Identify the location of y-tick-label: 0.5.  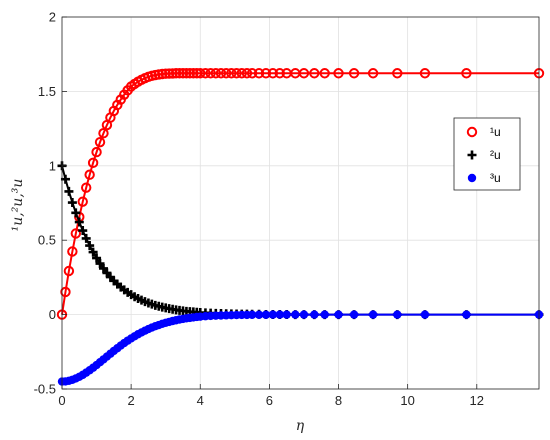
(47, 240).